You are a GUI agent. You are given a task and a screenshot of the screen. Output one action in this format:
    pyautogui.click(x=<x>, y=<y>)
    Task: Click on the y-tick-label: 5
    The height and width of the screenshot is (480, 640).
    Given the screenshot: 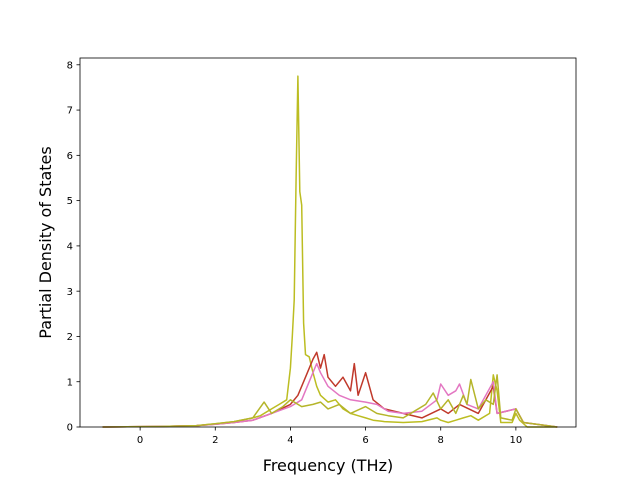 What is the action you would take?
    pyautogui.click(x=70, y=201)
    